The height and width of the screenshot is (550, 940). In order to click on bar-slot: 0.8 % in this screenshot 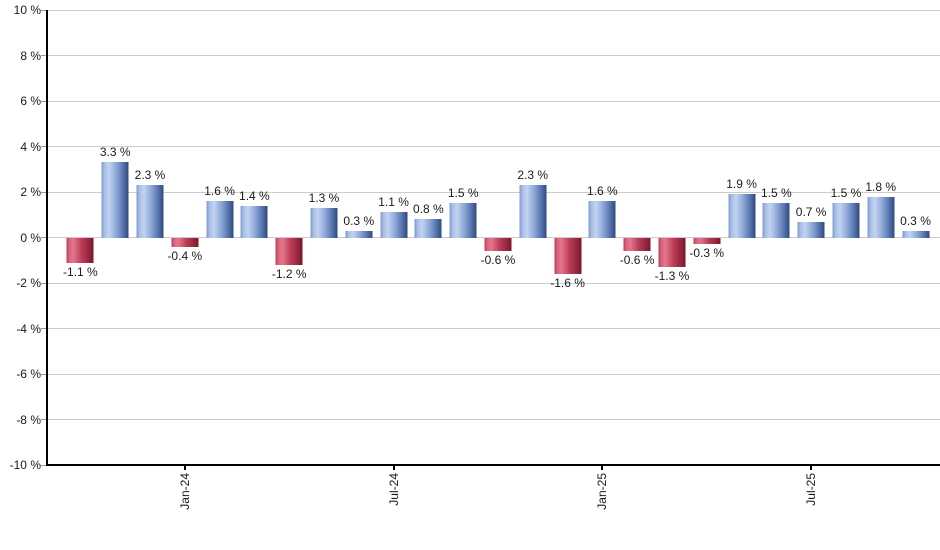, I will do `click(428, 237)`.